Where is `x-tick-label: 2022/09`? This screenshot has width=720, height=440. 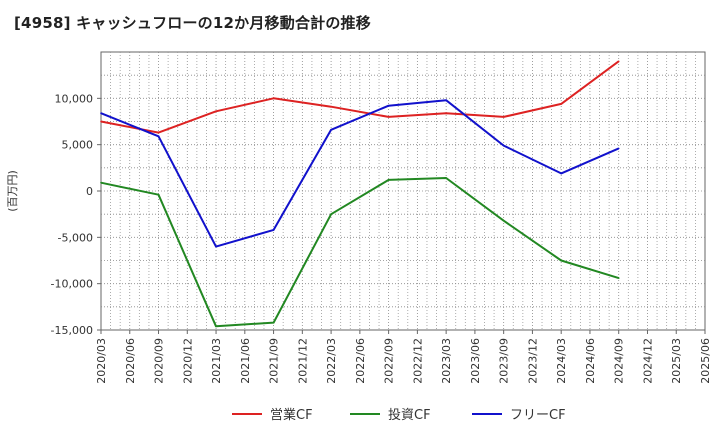
x-tick-label: 2022/09 is located at coordinates (389, 361).